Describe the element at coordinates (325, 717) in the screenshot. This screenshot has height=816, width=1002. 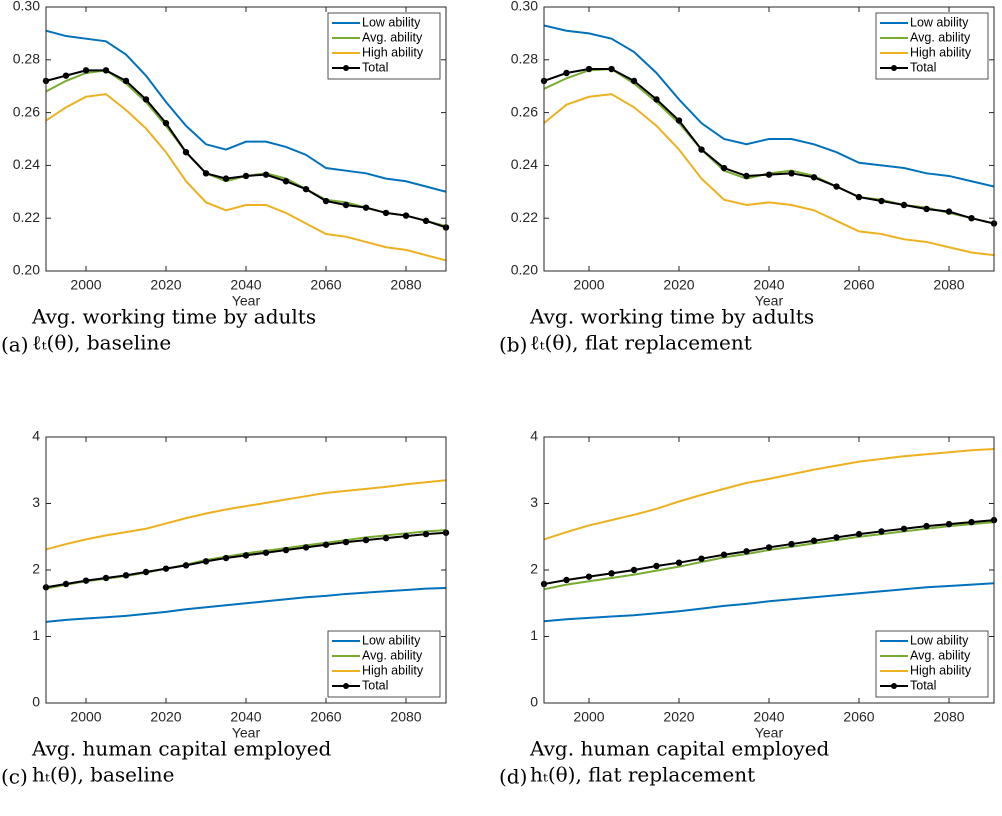
I see `x-tick-label: 2060` at that location.